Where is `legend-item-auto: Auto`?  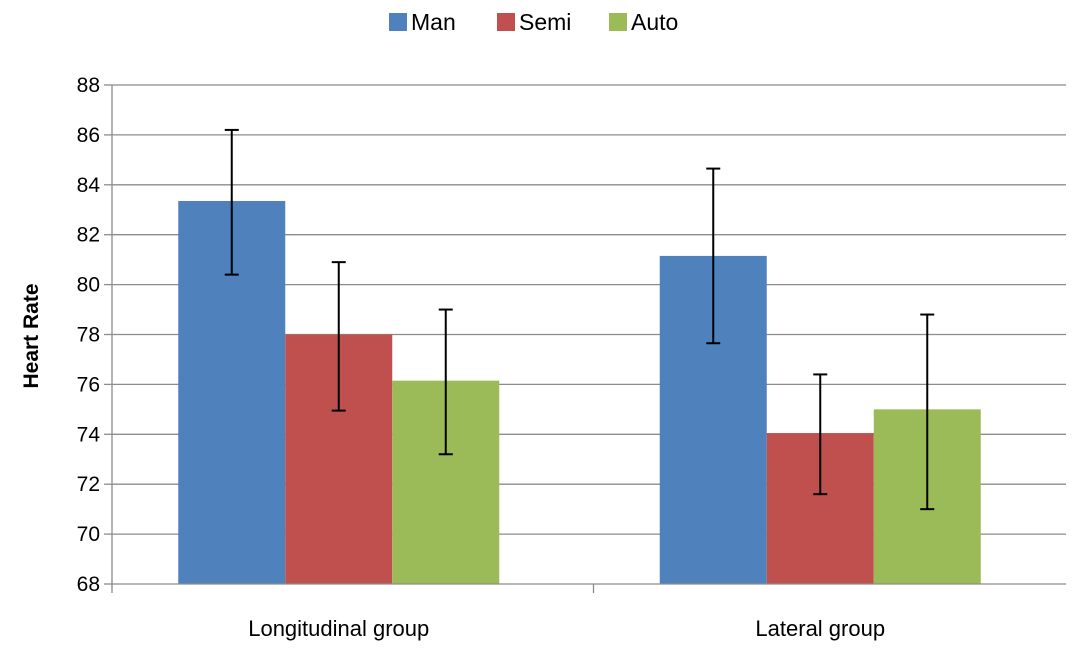
legend-item-auto: Auto is located at coordinates (643, 22).